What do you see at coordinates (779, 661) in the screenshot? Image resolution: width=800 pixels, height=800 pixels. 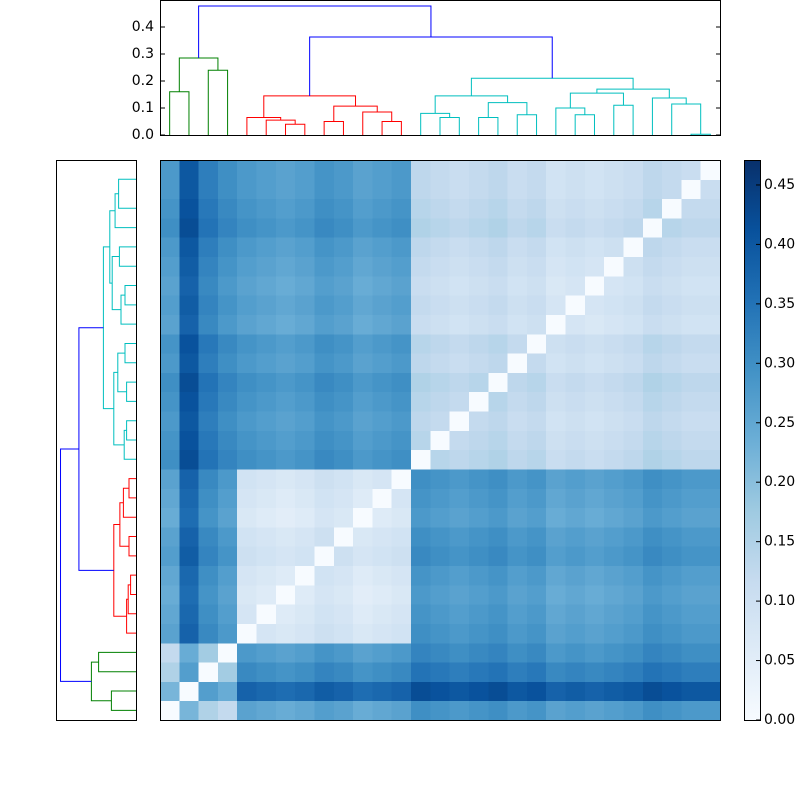 I see `colorbar-tick-label: 0.05` at bounding box center [779, 661].